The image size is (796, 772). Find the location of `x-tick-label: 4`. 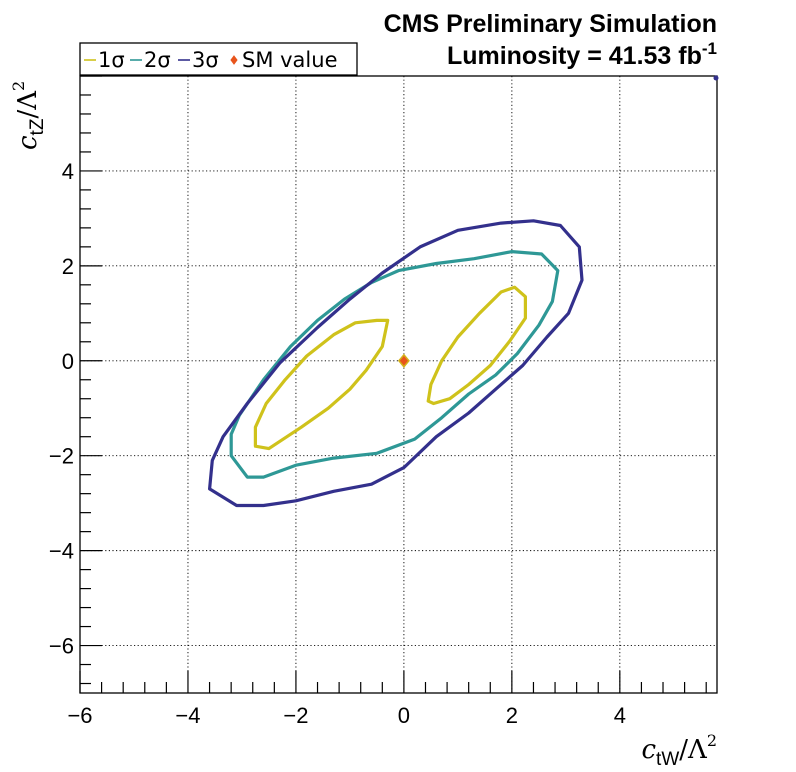

x-tick-label: 4 is located at coordinates (620, 715).